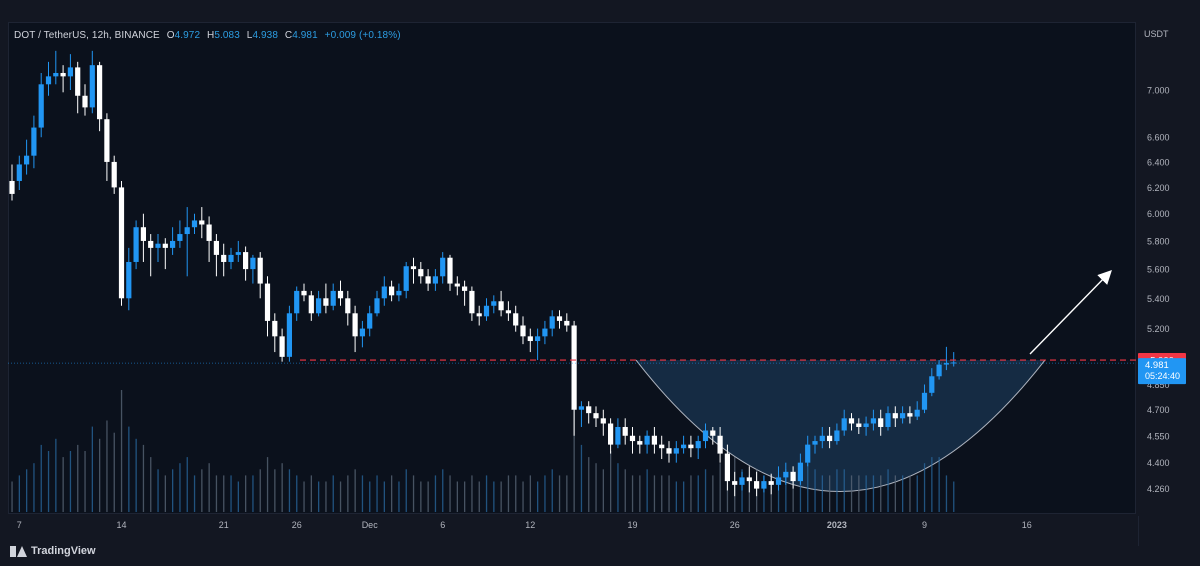 Image resolution: width=1200 pixels, height=566 pixels. I want to click on tradingview-logo: TradingView, so click(53, 551).